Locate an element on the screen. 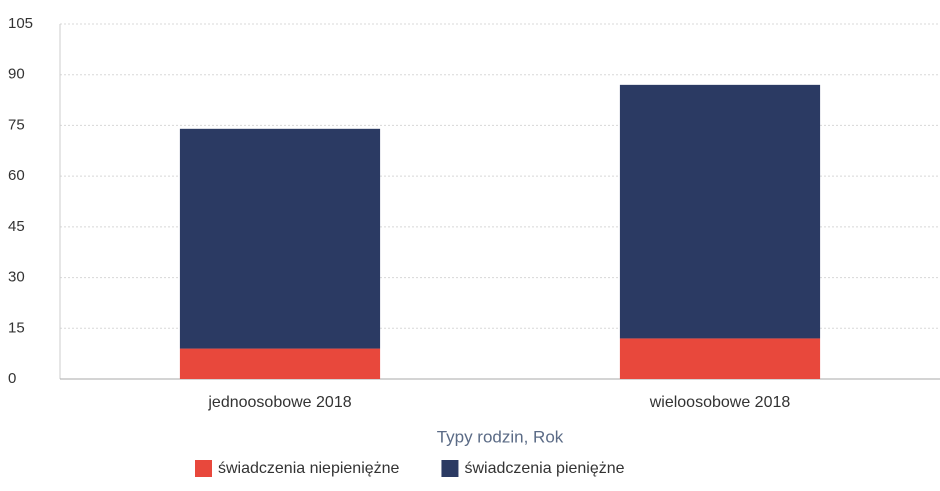 This screenshot has width=940, height=491. y-tick-label: 75 is located at coordinates (16, 124).